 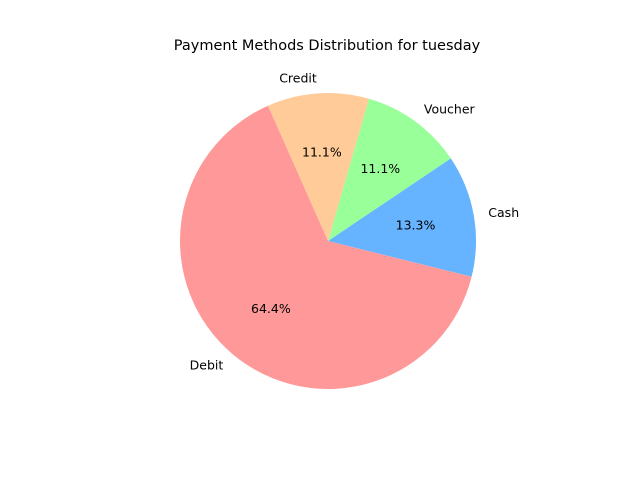 I want to click on slice-label-debit: Debit, so click(x=207, y=365).